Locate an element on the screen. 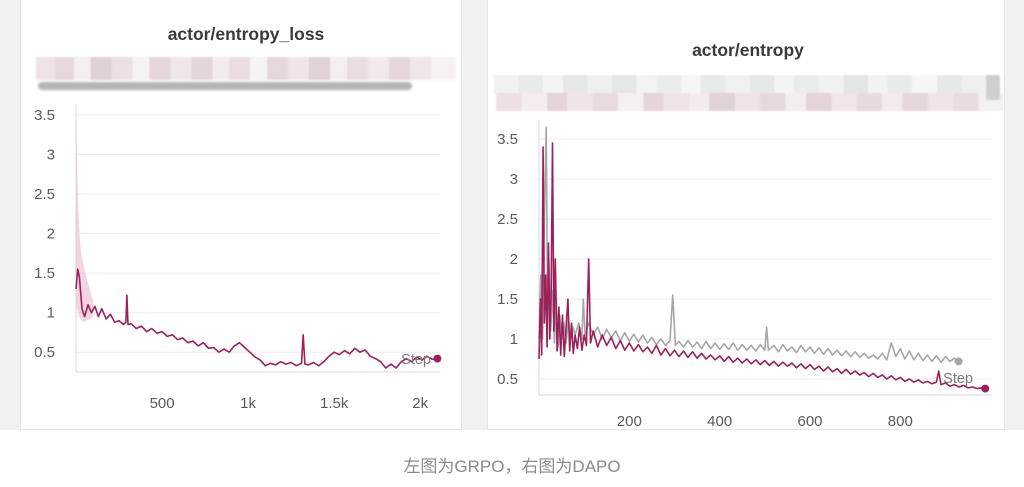 The height and width of the screenshot is (487, 1024). x-tick-label: 400 is located at coordinates (719, 421).